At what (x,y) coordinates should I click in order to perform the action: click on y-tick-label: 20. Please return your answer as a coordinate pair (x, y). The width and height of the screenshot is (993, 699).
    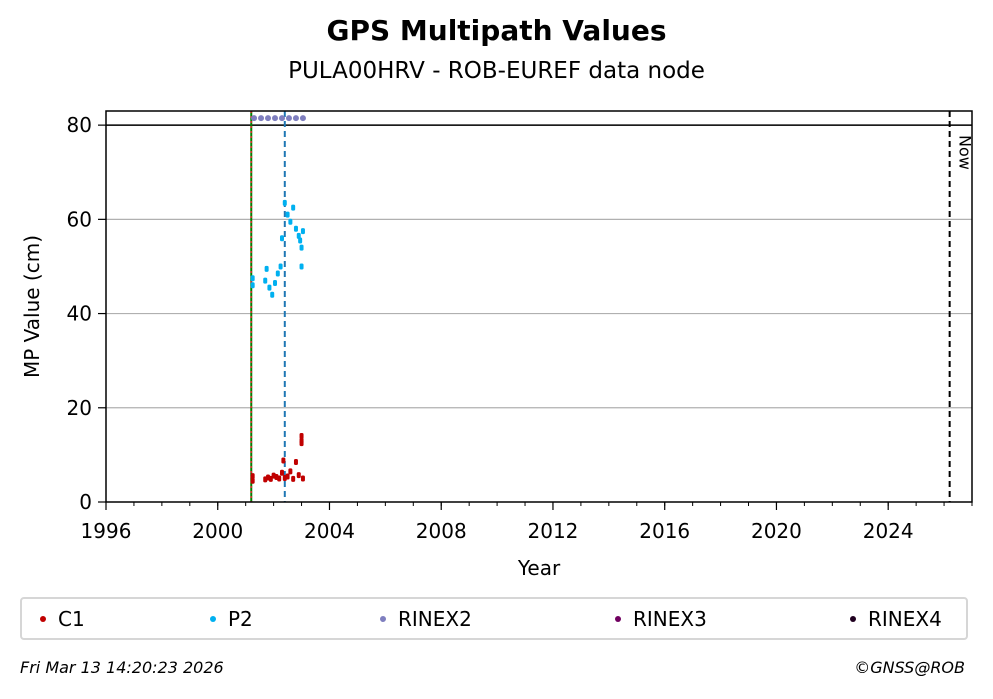
    Looking at the image, I should click on (79, 408).